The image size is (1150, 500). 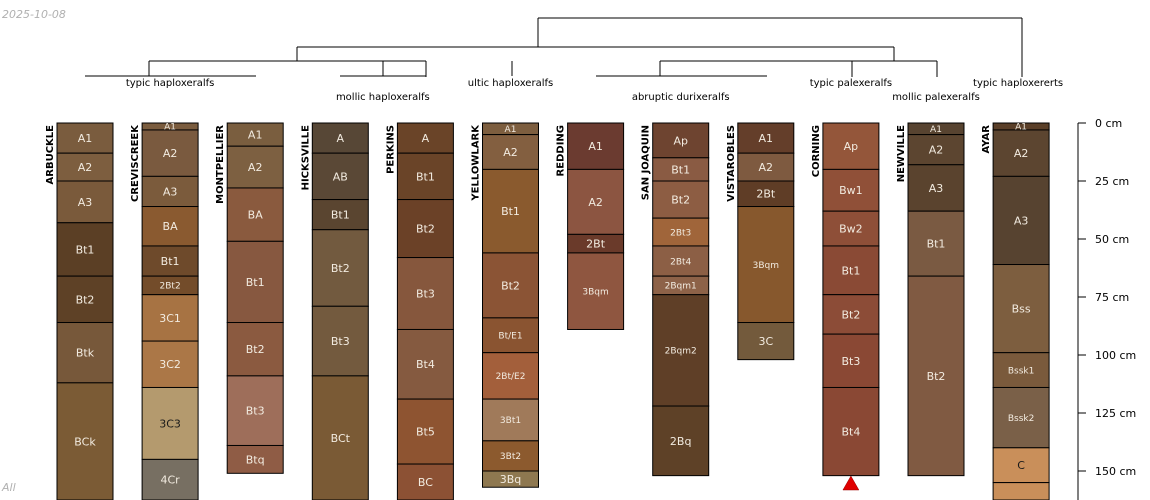 I want to click on horizon-label: Bt5, so click(x=425, y=432).